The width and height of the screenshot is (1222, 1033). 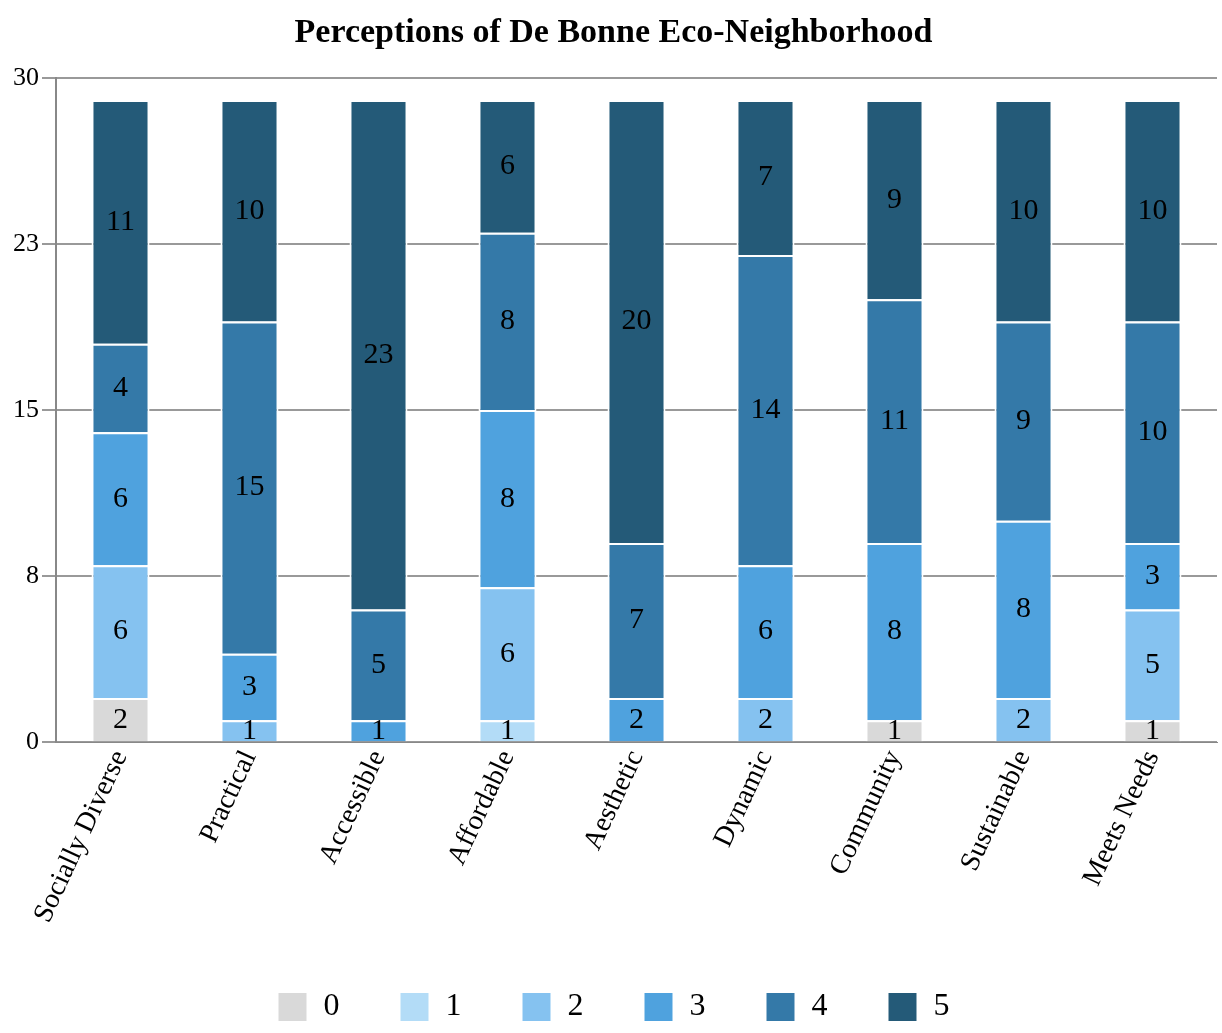 What do you see at coordinates (453, 1004) in the screenshot?
I see `legend-label: 1` at bounding box center [453, 1004].